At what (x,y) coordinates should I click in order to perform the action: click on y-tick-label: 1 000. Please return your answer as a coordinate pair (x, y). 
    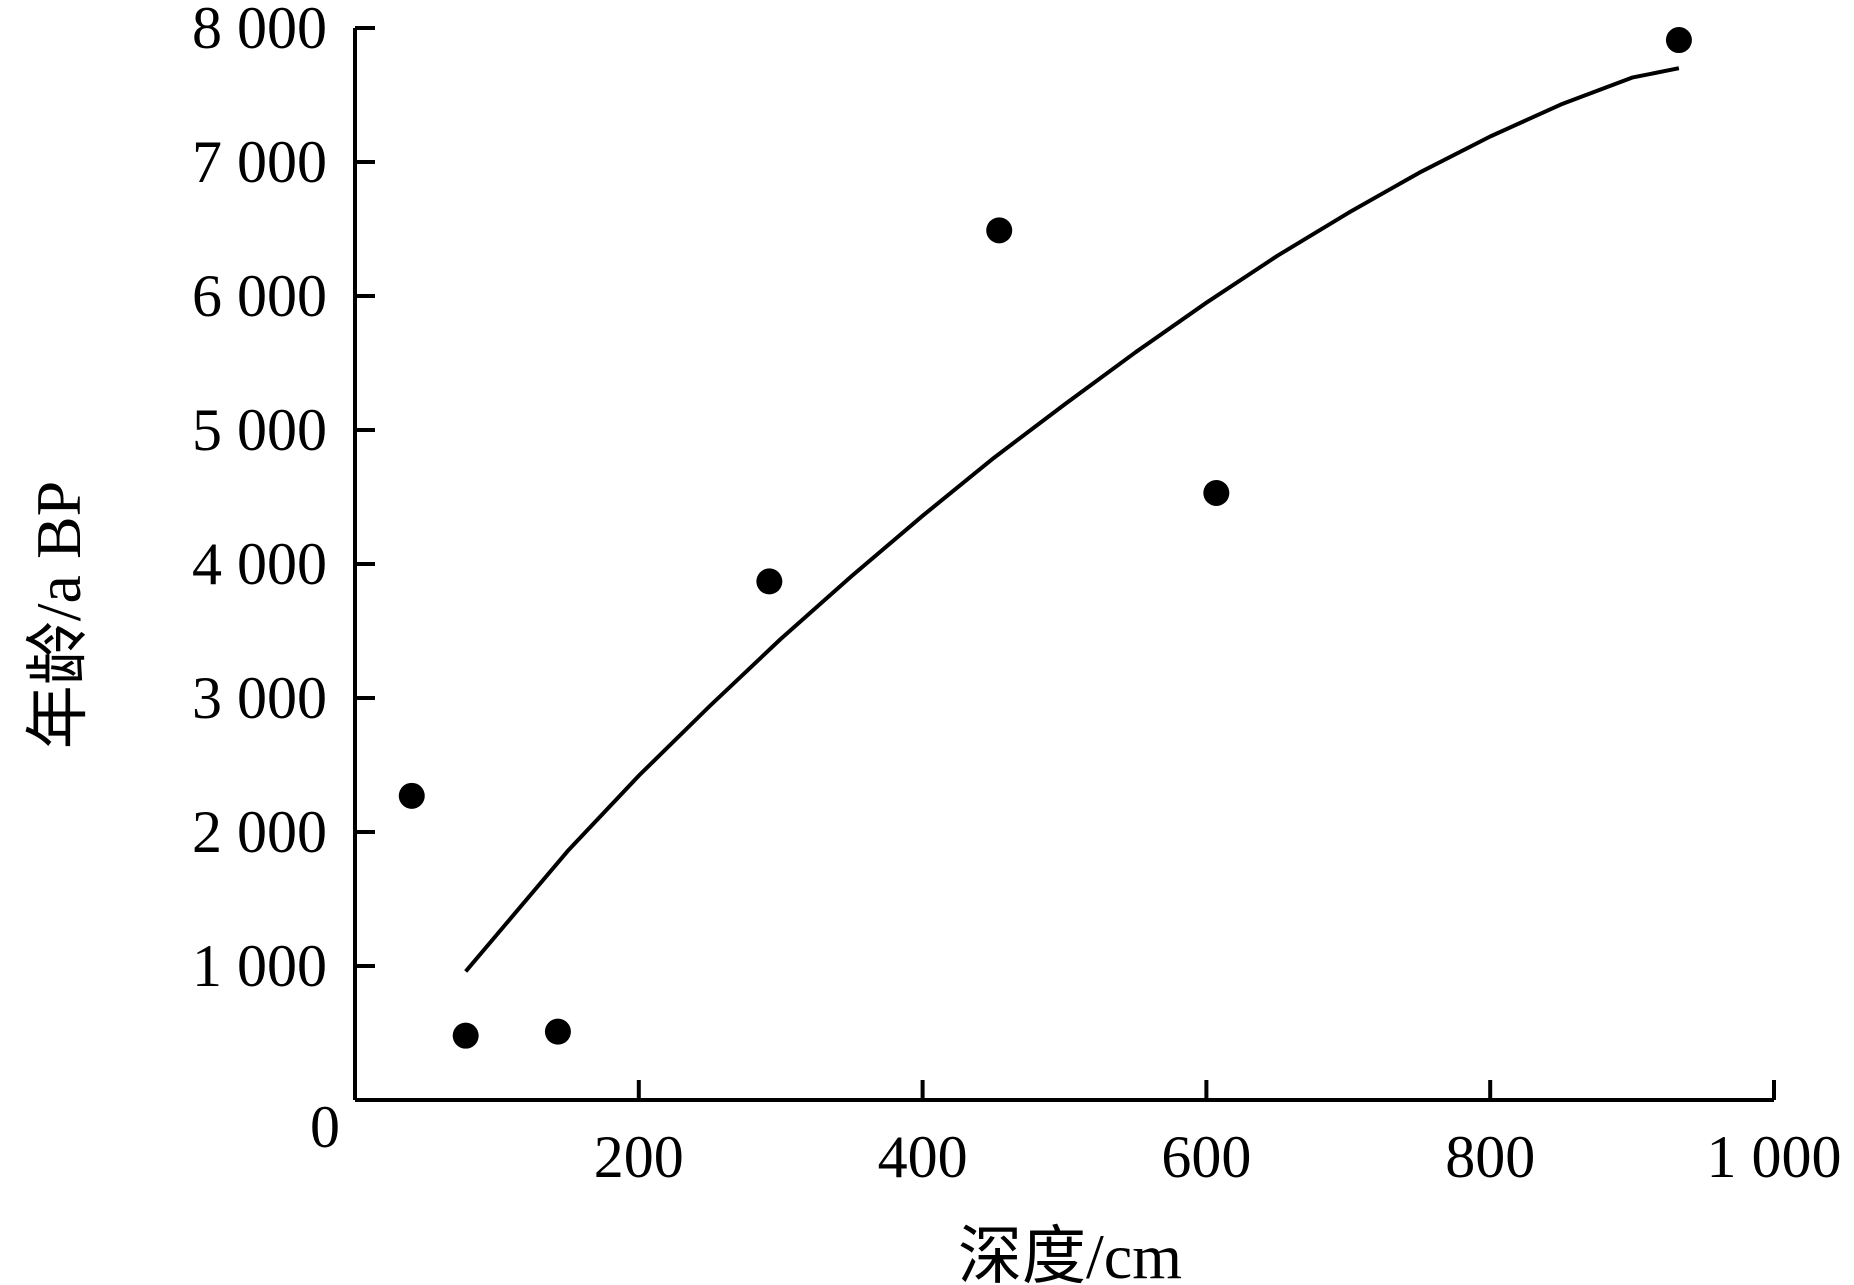
    Looking at the image, I should click on (259, 966).